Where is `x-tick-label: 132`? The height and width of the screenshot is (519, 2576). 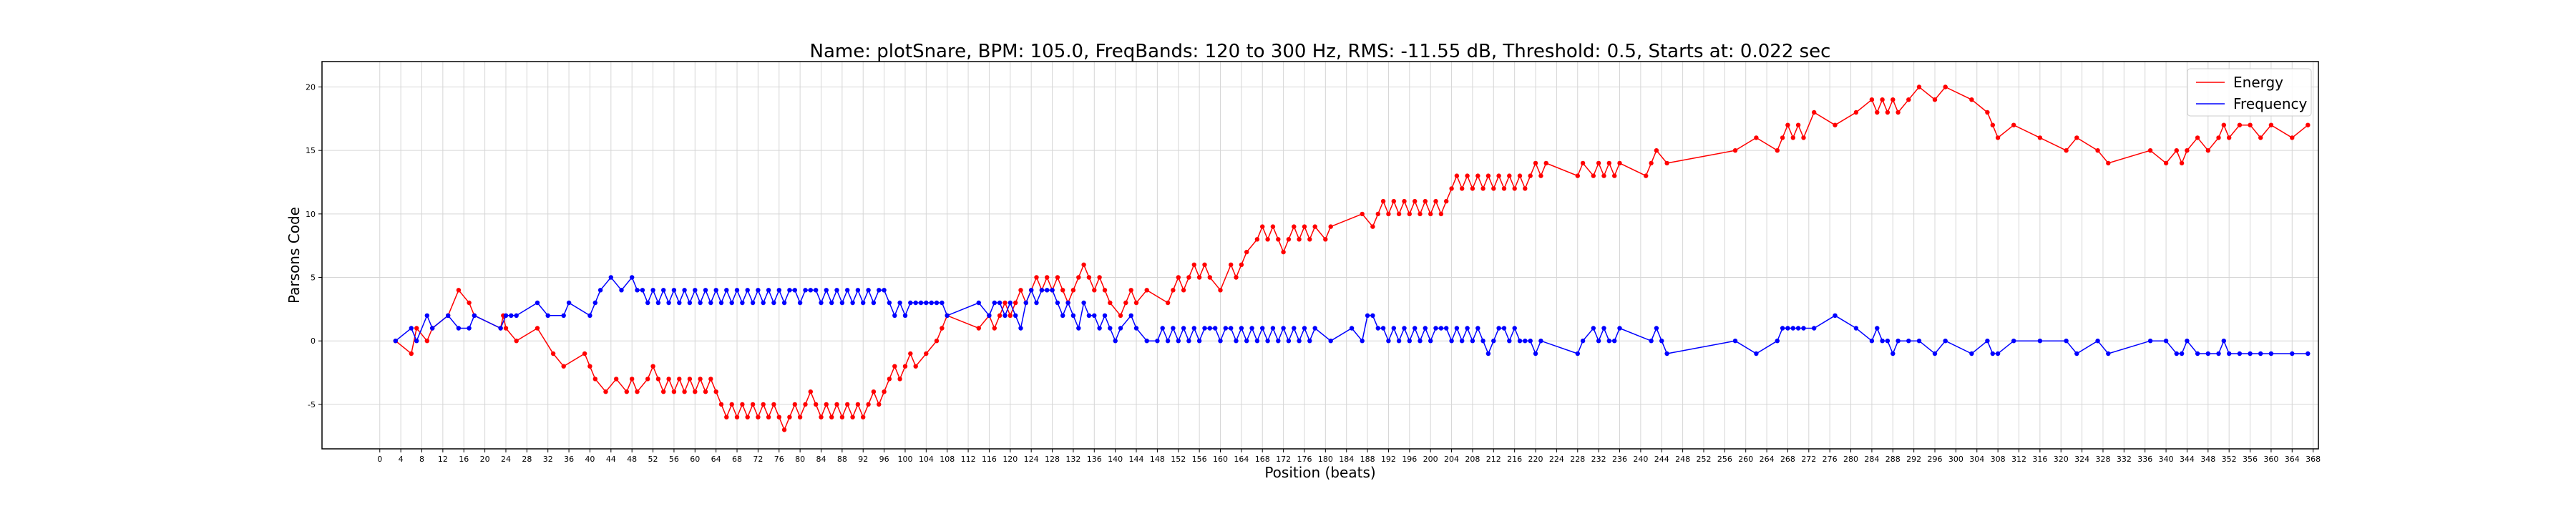
x-tick-label: 132 is located at coordinates (1072, 460).